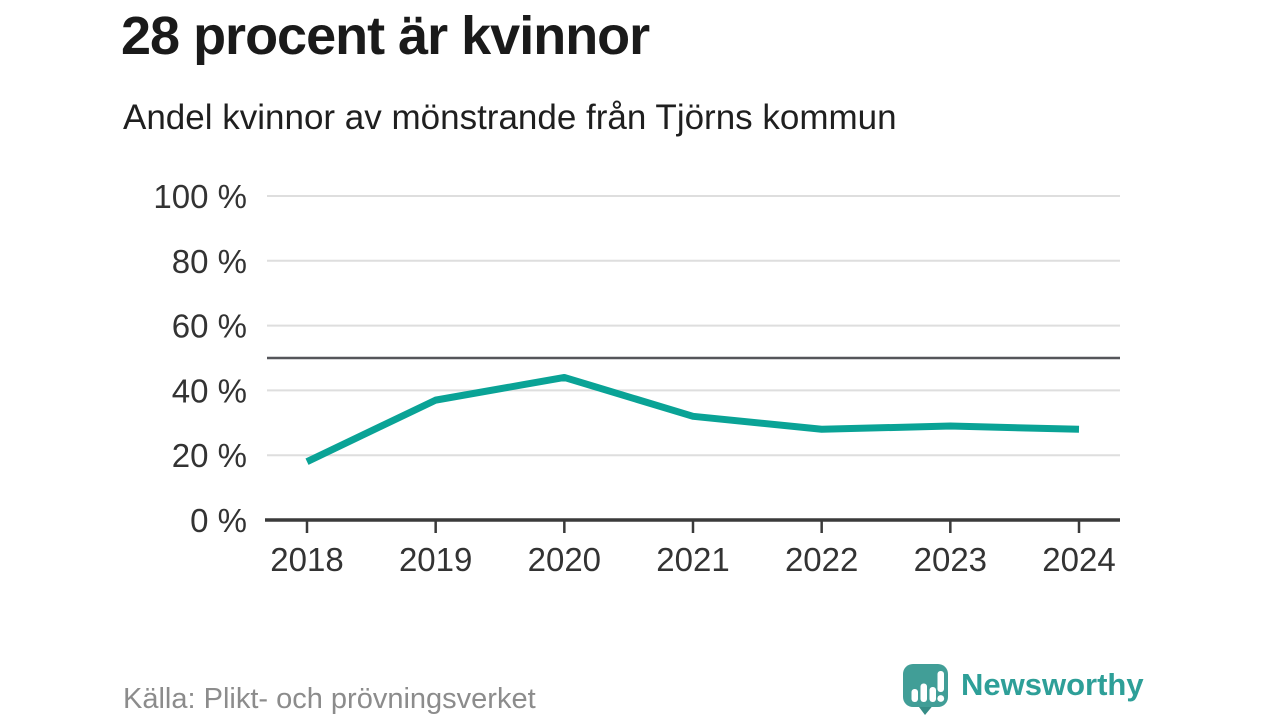  Describe the element at coordinates (218, 520) in the screenshot. I see `y-tick-label-0: 0 %` at that location.